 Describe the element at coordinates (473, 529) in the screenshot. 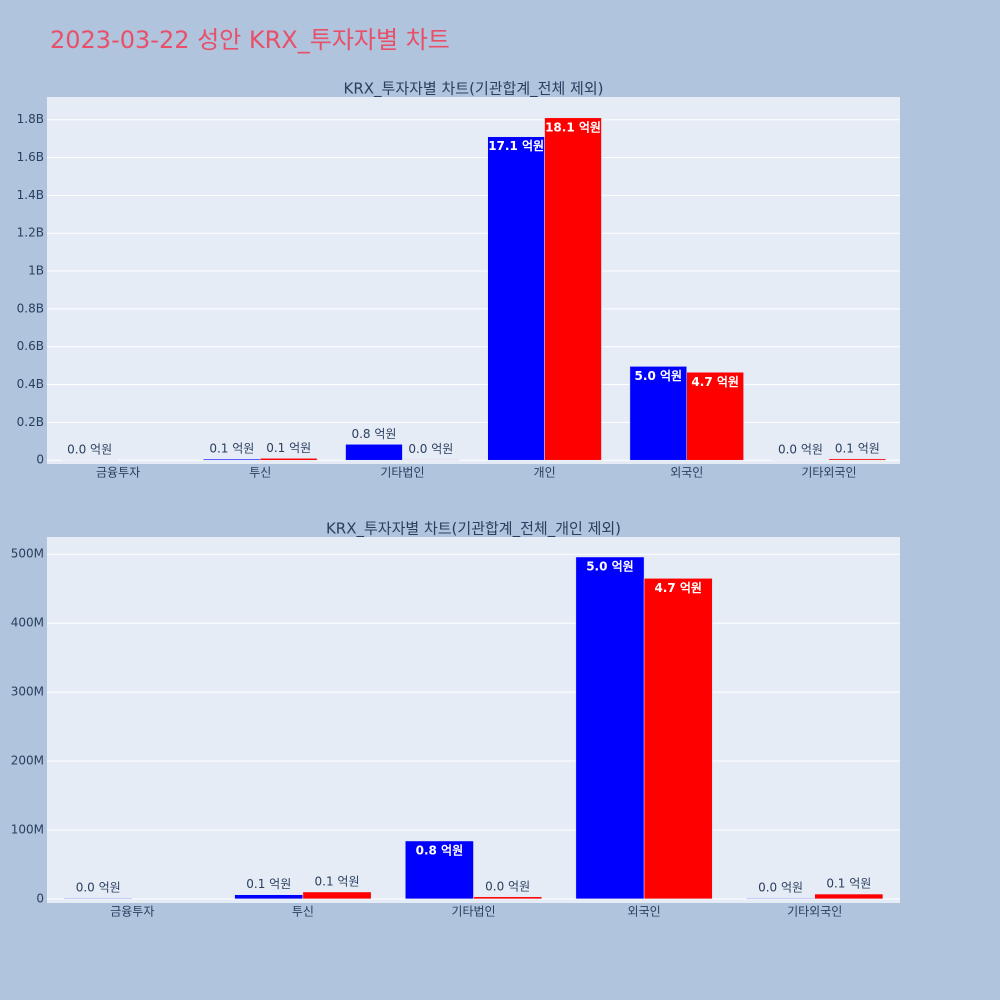

I see `chart-title: KRX_투자자별 차트(기관합계_전체_개인 제외)` at that location.